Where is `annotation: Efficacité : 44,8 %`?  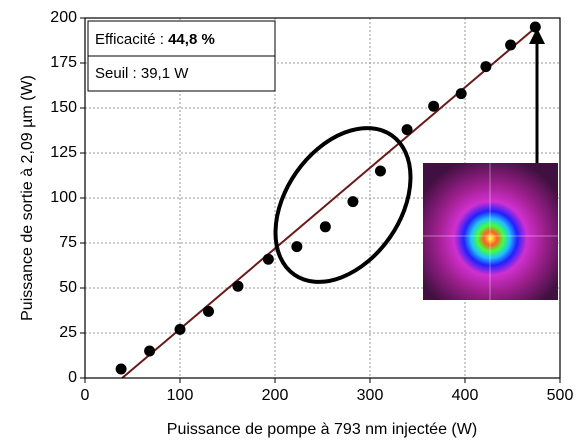 annotation: Efficacité : 44,8 % is located at coordinates (155, 39).